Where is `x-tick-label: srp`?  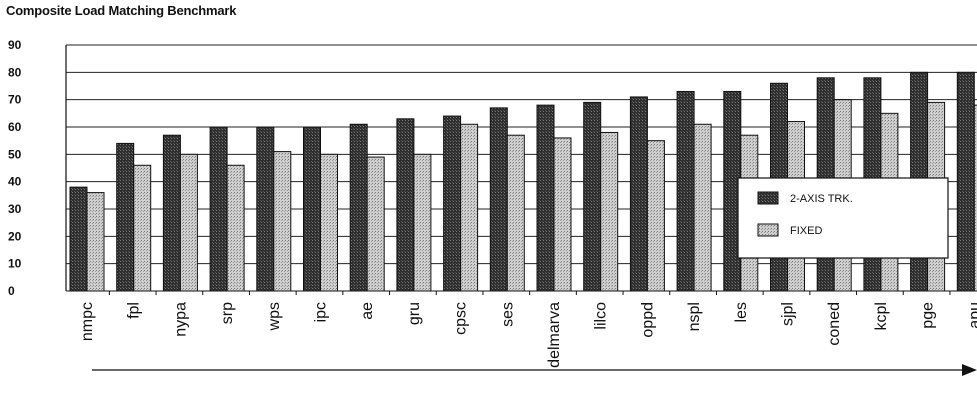 x-tick-label: srp is located at coordinates (227, 313).